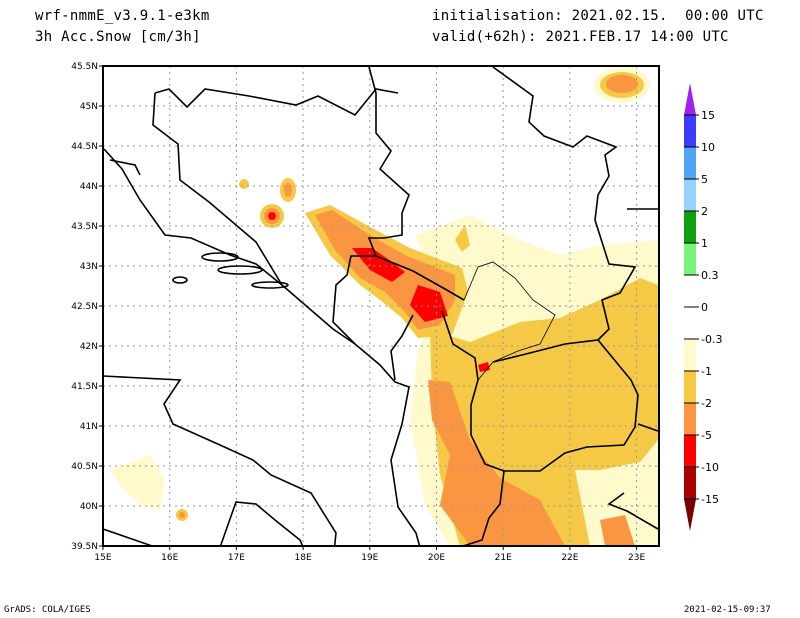  I want to click on lon-label: 22E, so click(569, 558).